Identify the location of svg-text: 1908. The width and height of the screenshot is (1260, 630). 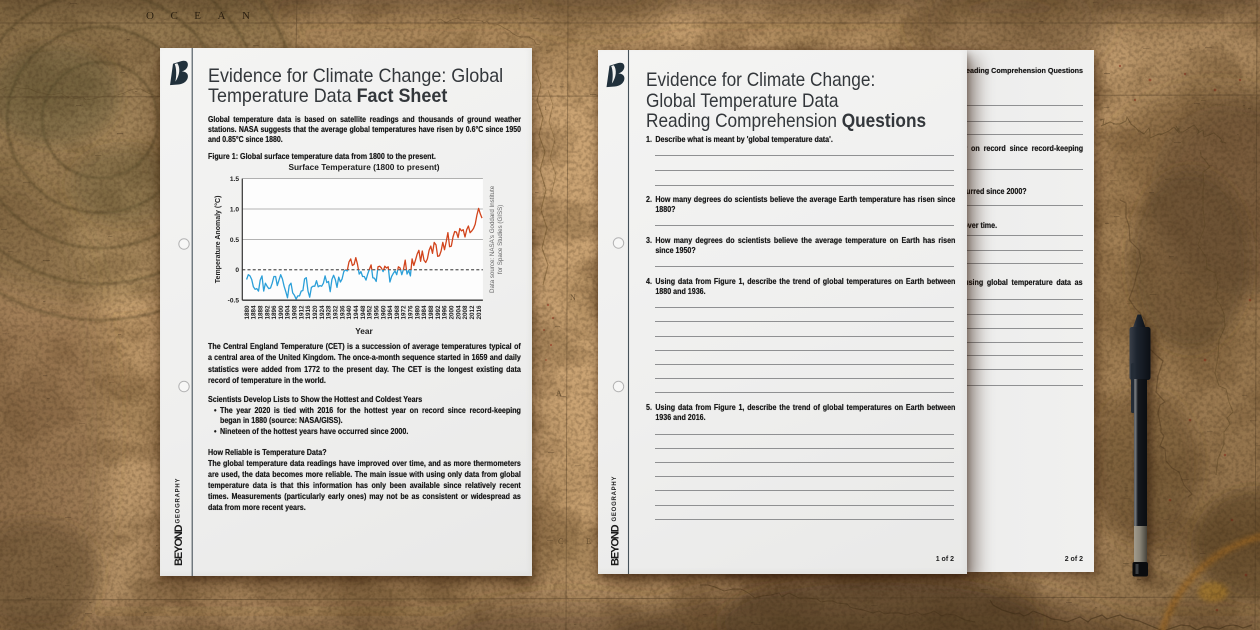
(295, 312).